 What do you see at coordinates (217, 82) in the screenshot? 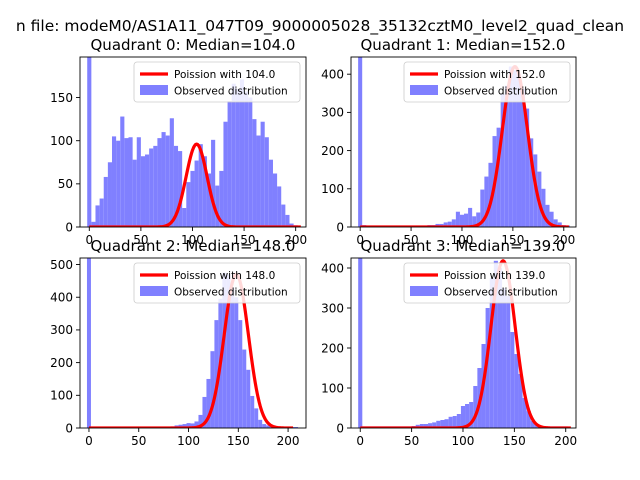
I see `quadrant-0-legend: Poission with 104.0 Observed distribution` at bounding box center [217, 82].